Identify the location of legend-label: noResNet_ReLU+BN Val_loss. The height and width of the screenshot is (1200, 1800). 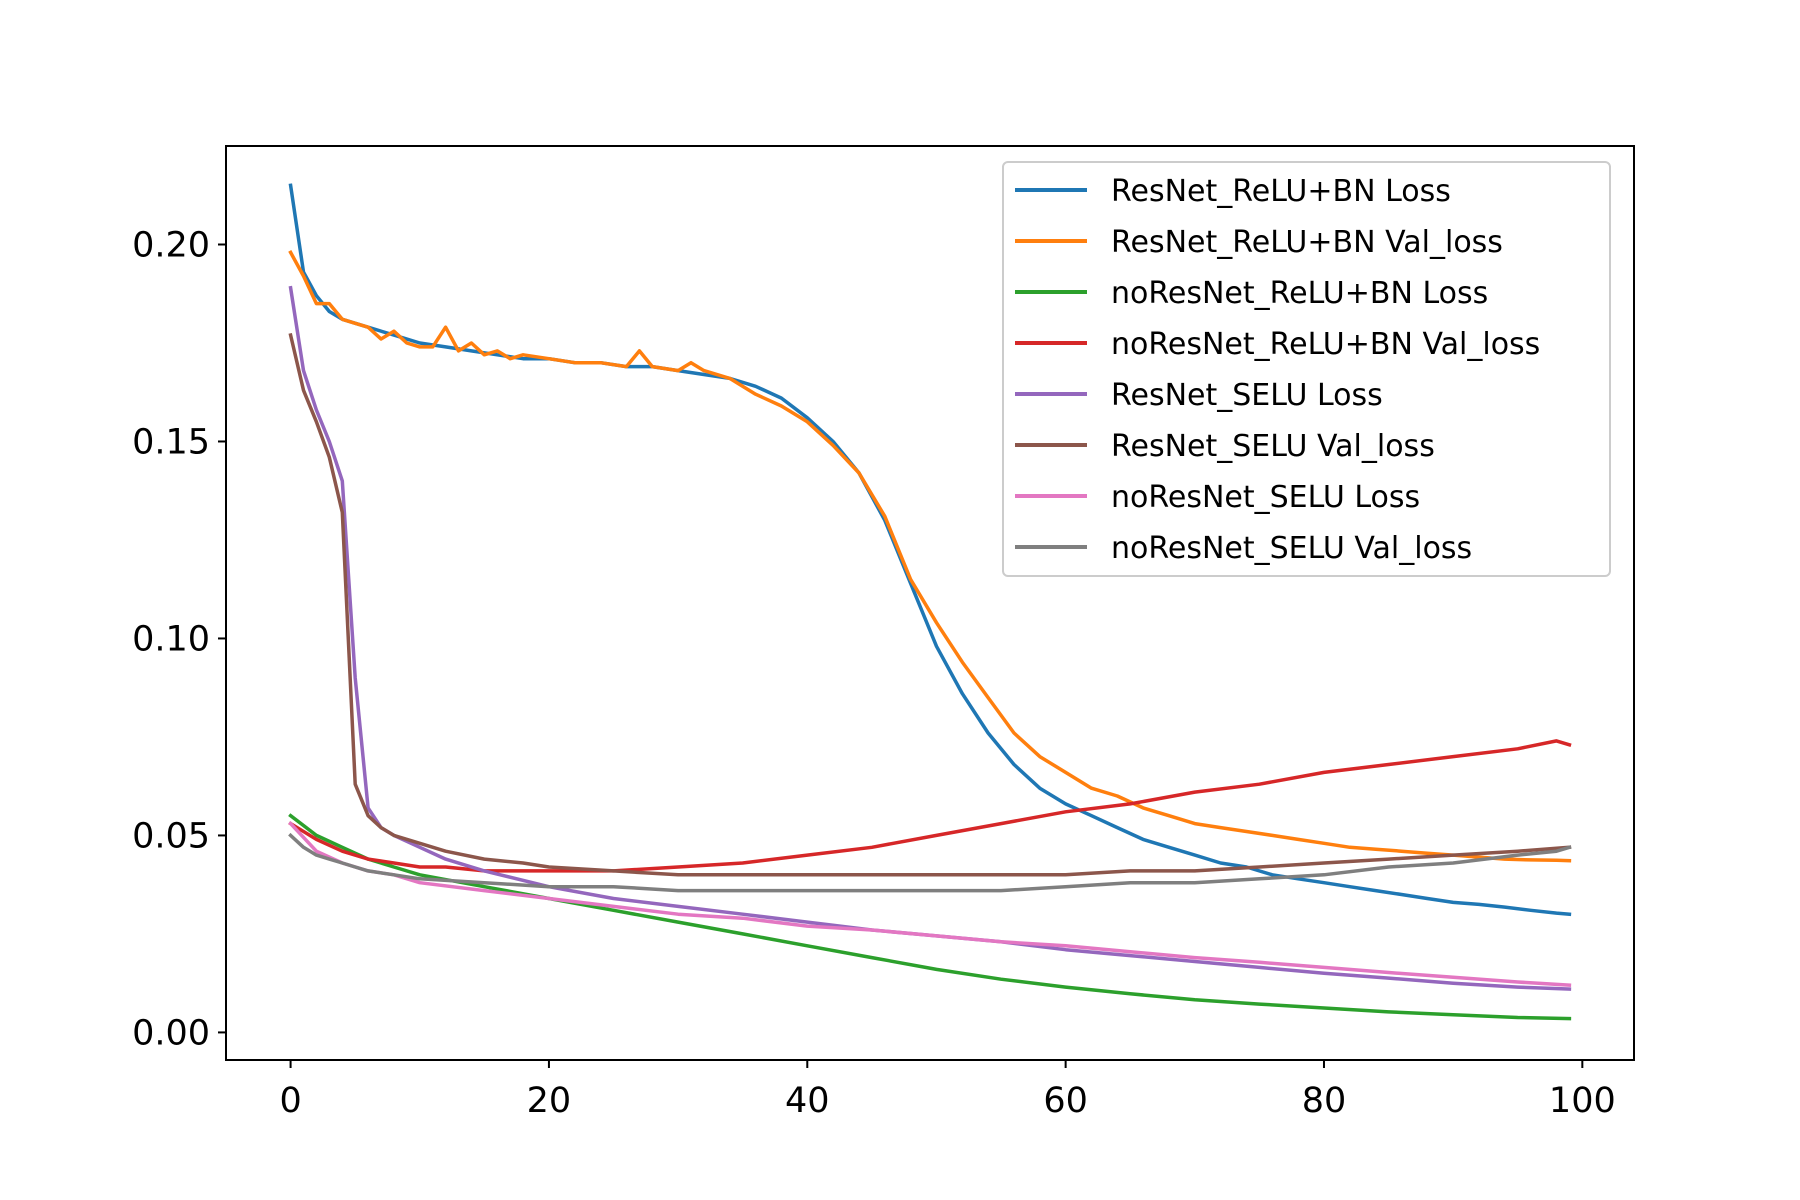
(1325, 344).